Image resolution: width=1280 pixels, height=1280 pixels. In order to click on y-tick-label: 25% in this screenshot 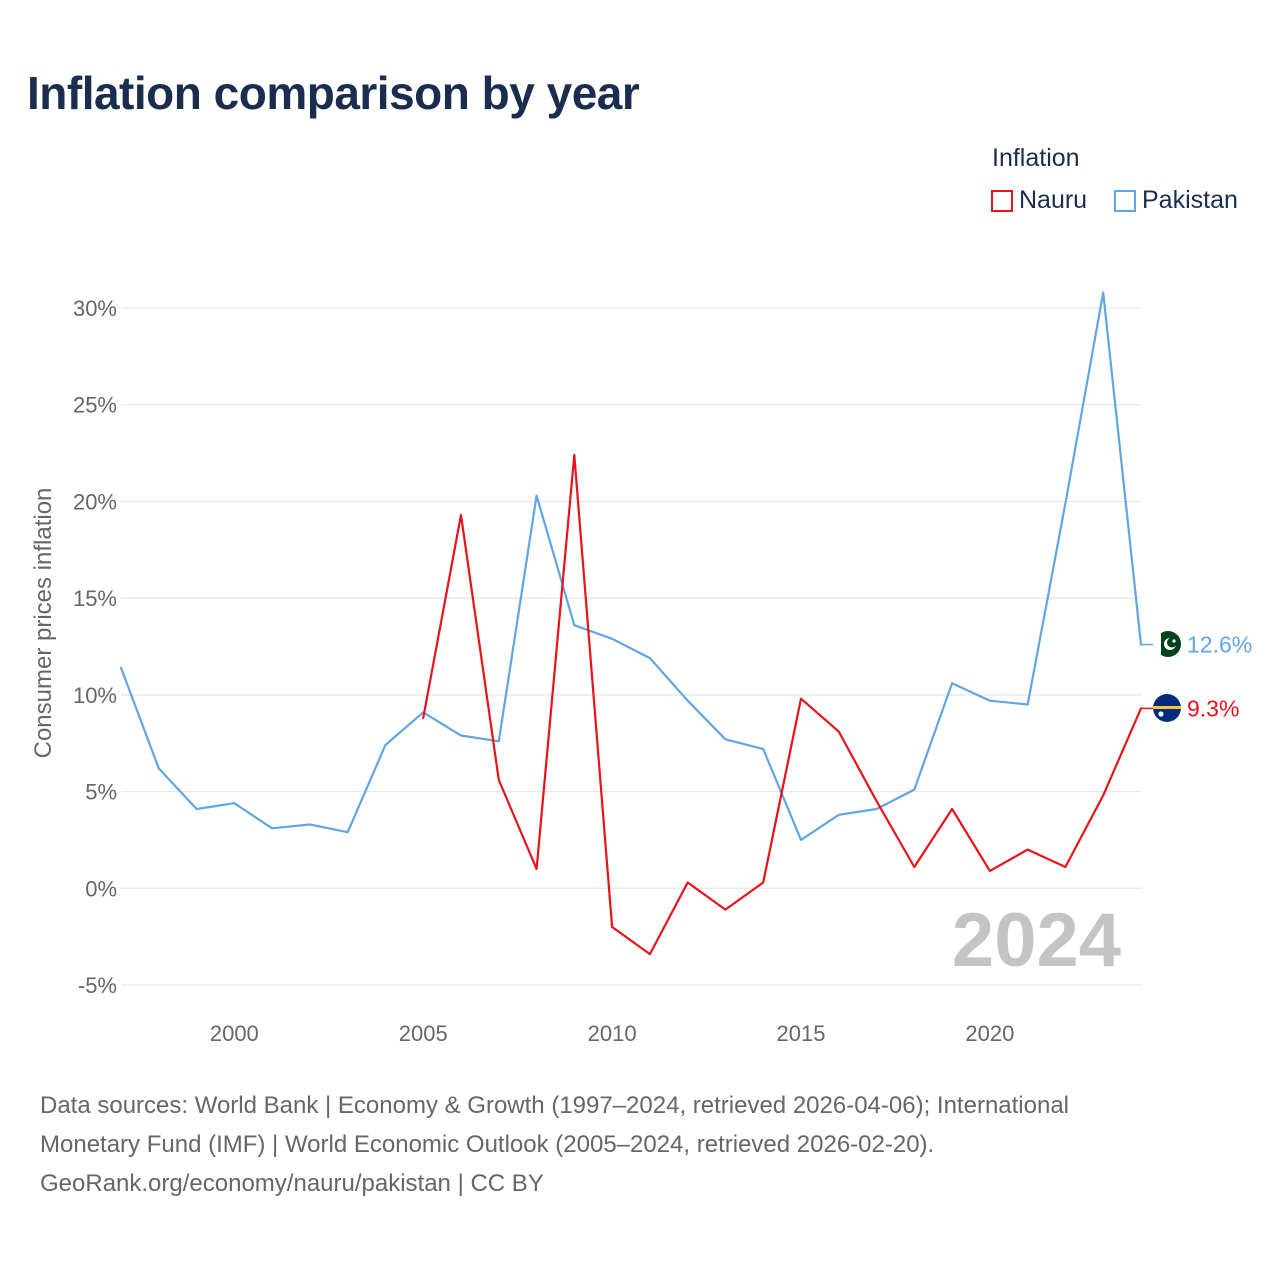, I will do `click(95, 405)`.